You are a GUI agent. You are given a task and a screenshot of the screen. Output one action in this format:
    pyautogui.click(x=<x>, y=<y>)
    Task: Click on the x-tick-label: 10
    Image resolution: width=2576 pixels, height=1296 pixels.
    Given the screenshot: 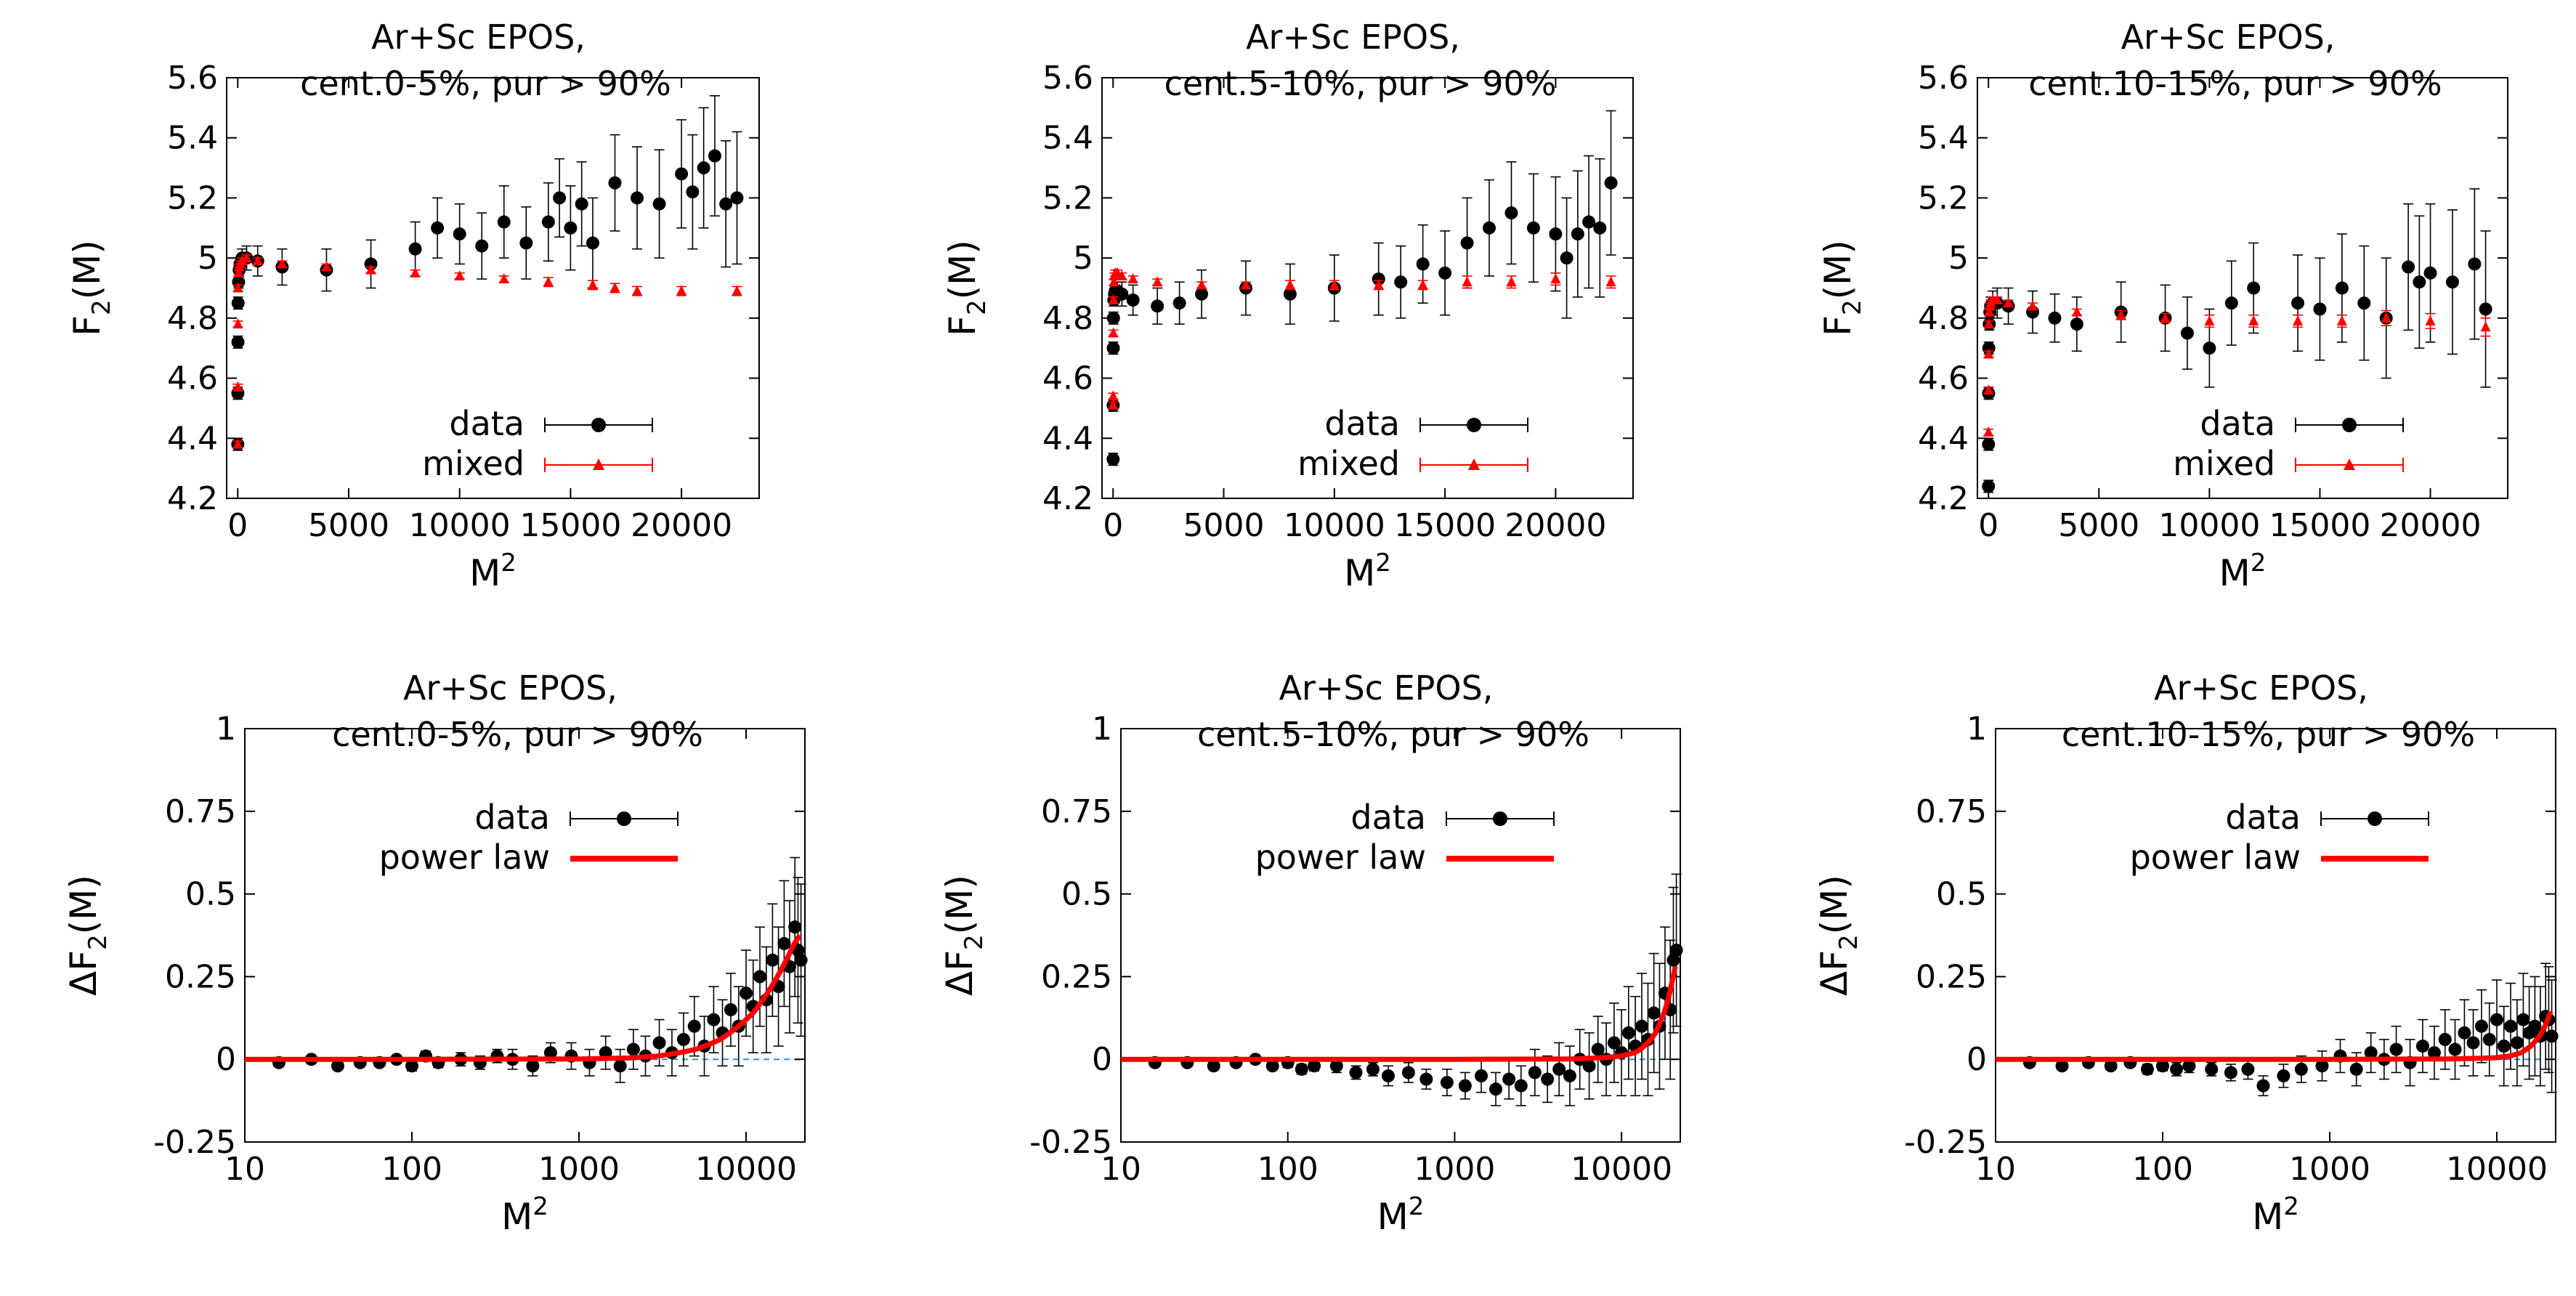 What is the action you would take?
    pyautogui.click(x=244, y=1169)
    